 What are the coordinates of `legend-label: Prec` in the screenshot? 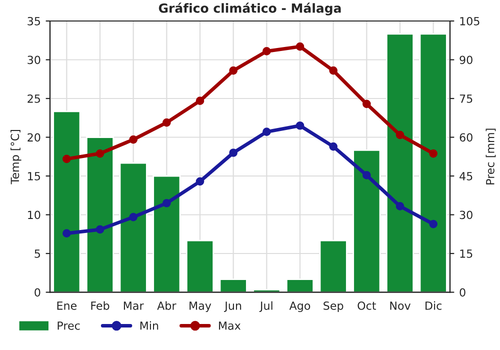 It's located at (69, 326).